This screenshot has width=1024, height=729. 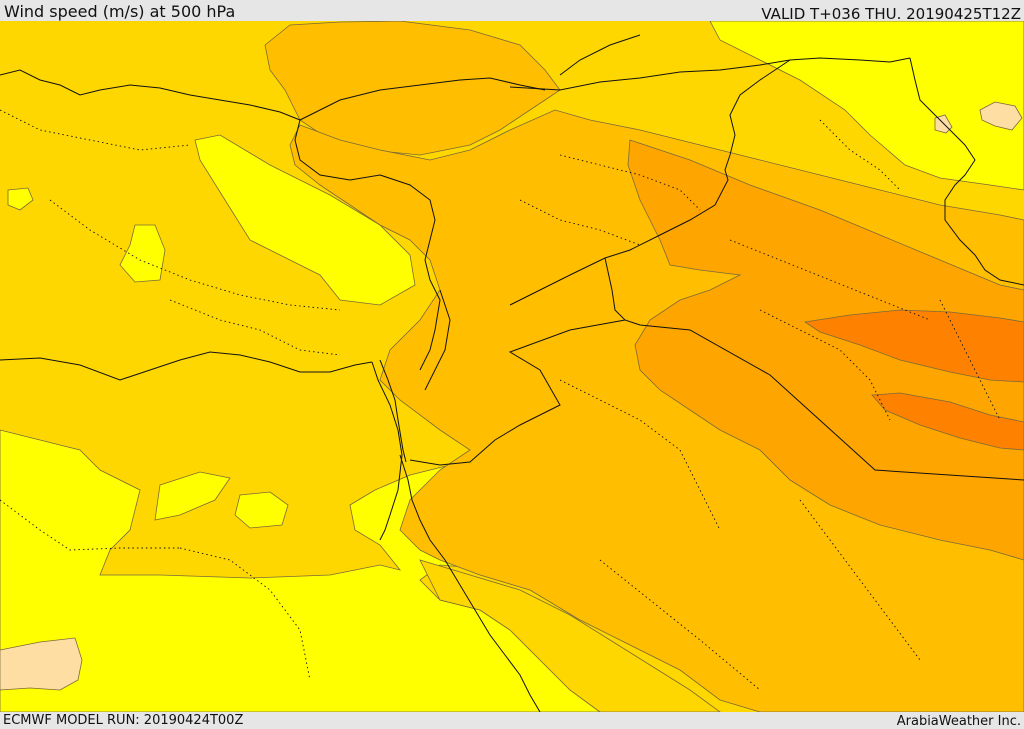 What do you see at coordinates (41, 664) in the screenshot?
I see `low-region-southwest` at bounding box center [41, 664].